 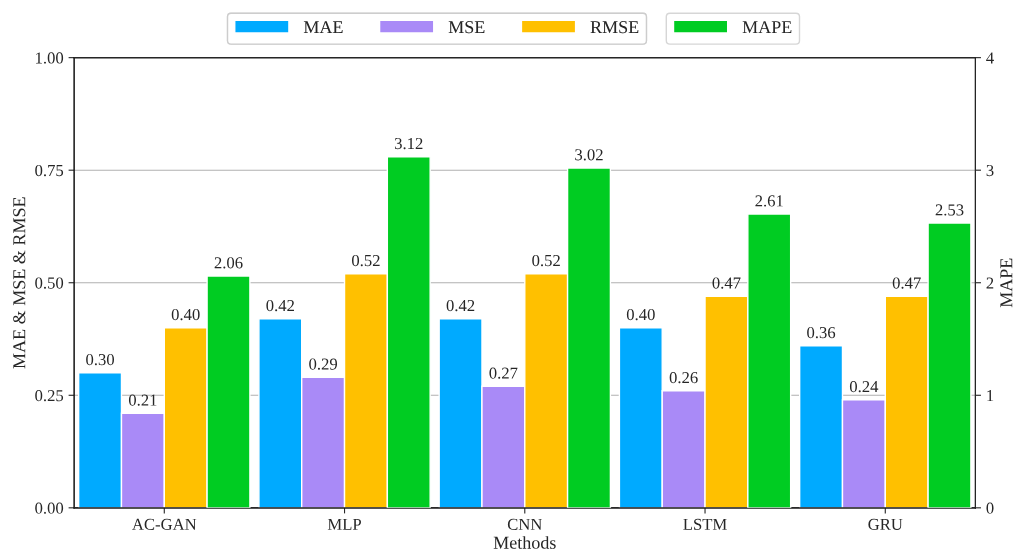 What do you see at coordinates (524, 542) in the screenshot?
I see `x-axis-title: Methods` at bounding box center [524, 542].